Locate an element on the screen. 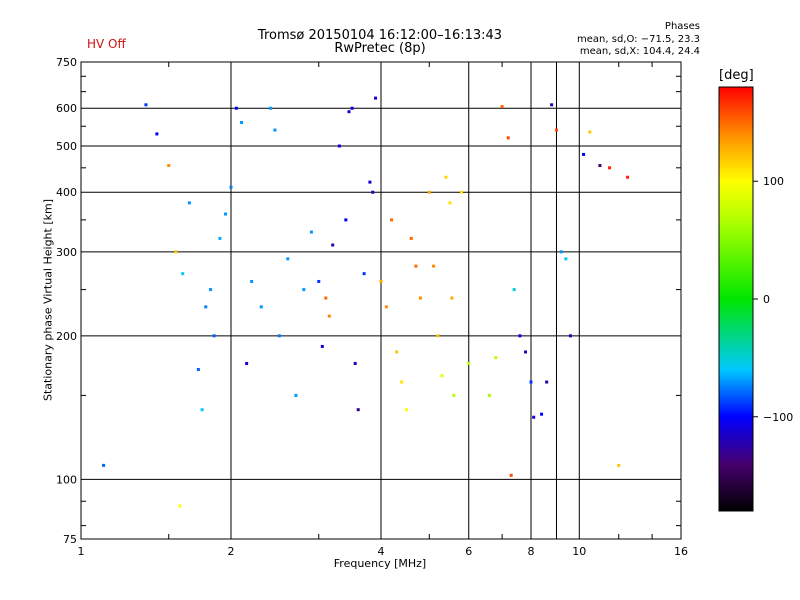 This screenshot has width=800, height=600. colorbar-tick-label: −100 is located at coordinates (778, 417).